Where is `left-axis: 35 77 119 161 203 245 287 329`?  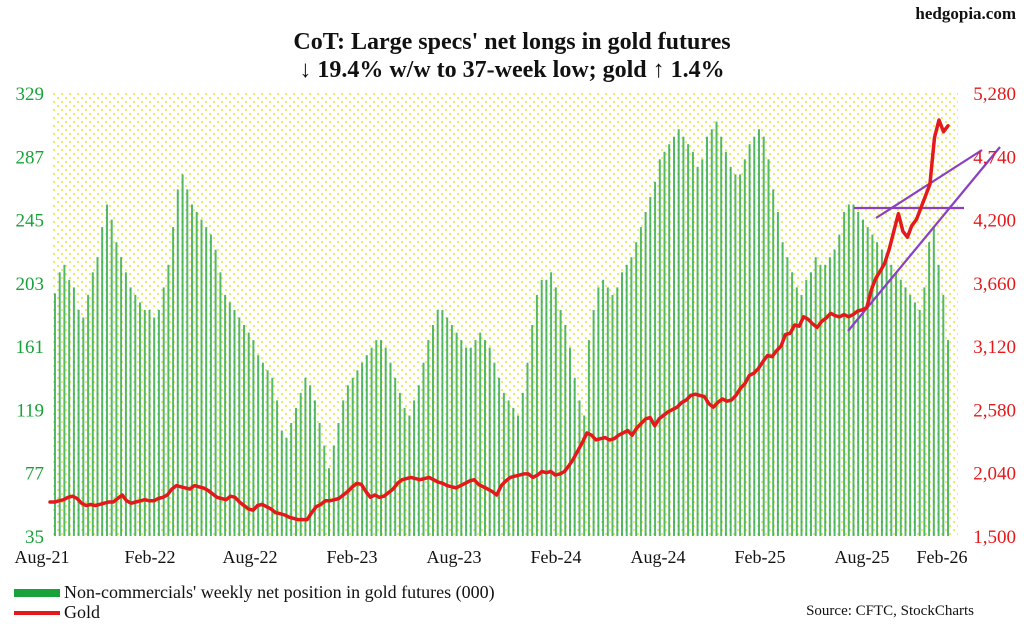 left-axis: 35 77 119 161 203 245 287 329 is located at coordinates (30, 316).